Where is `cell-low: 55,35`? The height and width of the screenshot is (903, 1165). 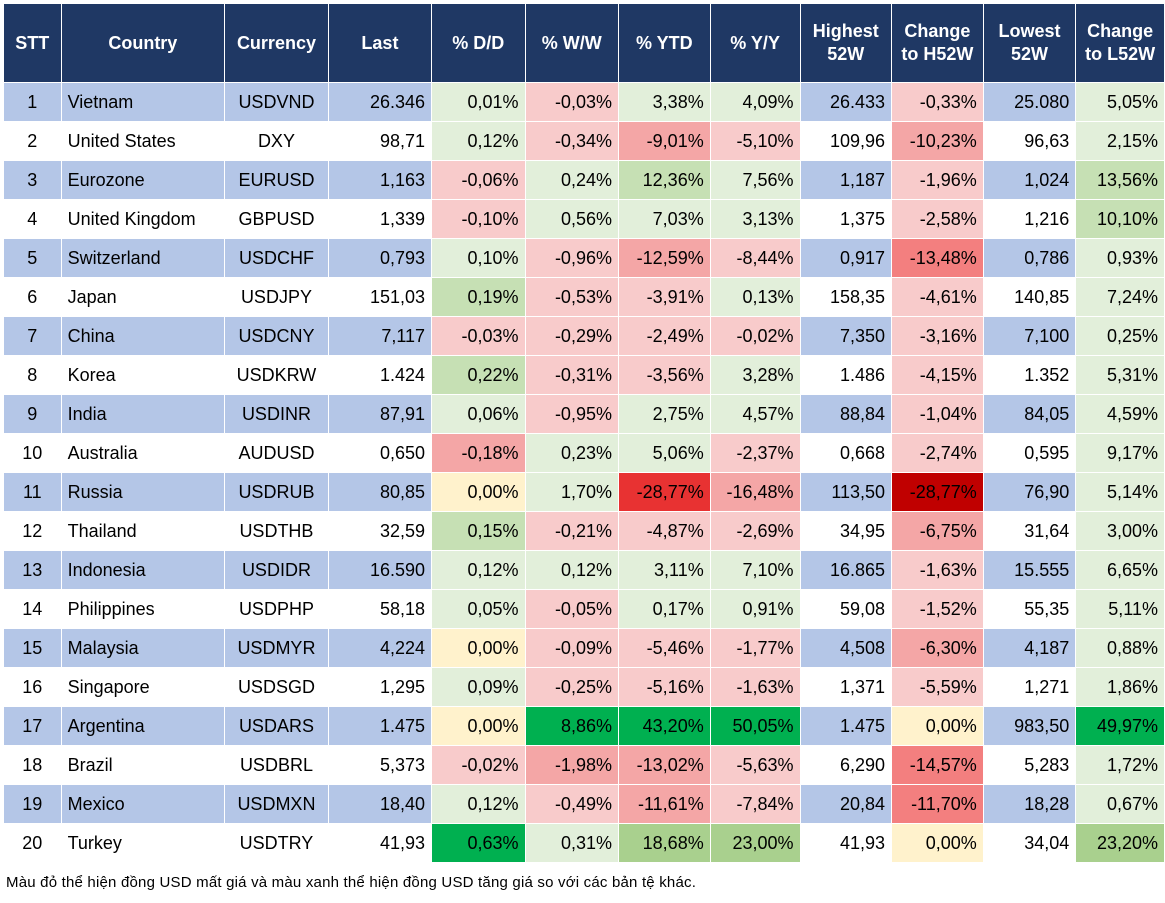
cell-low: 55,35 is located at coordinates (1029, 609).